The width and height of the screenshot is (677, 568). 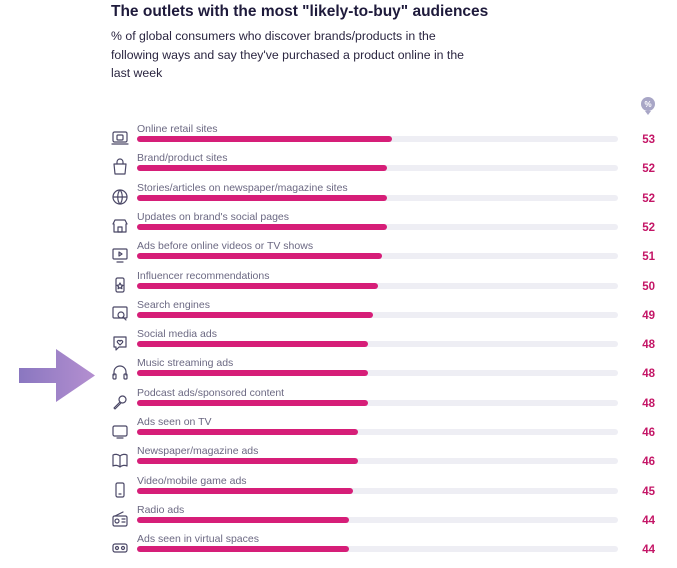 I want to click on bar-row: Video/mobile game ads 45, so click(x=338, y=492).